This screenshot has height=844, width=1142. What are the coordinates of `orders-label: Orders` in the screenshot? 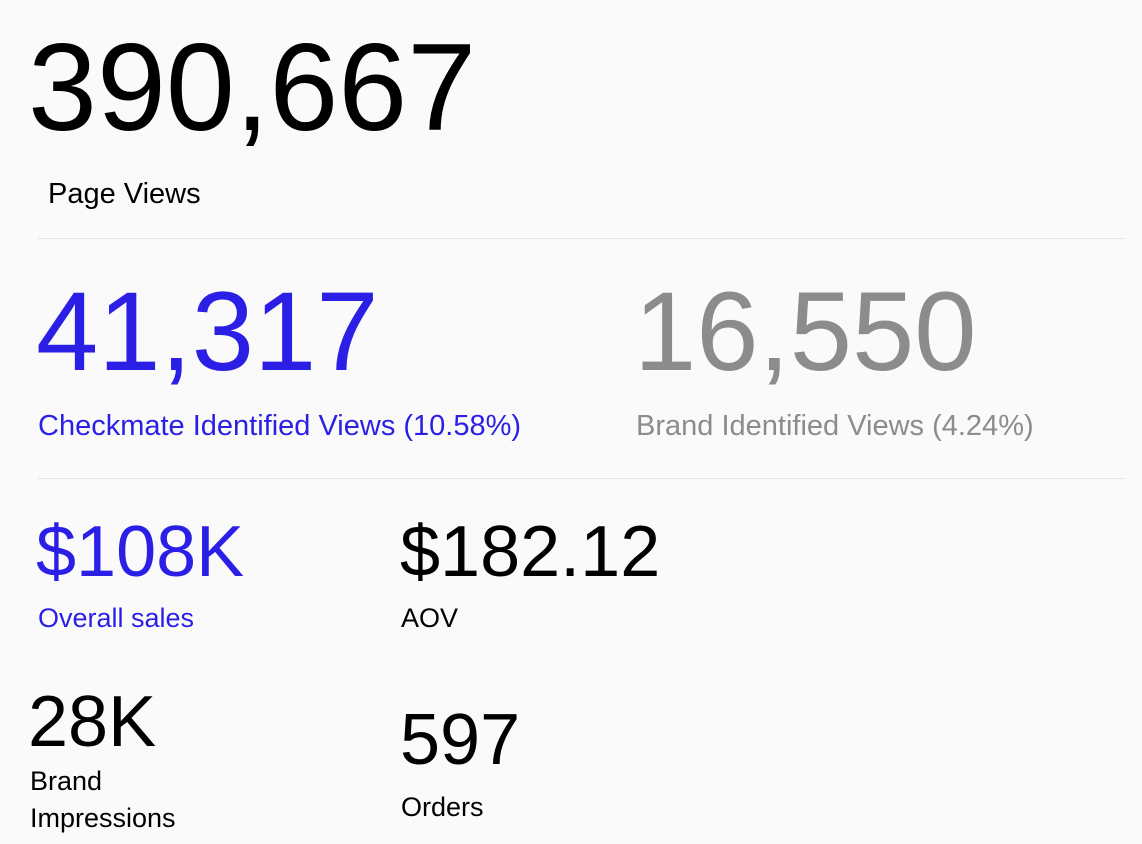 It's located at (442, 807).